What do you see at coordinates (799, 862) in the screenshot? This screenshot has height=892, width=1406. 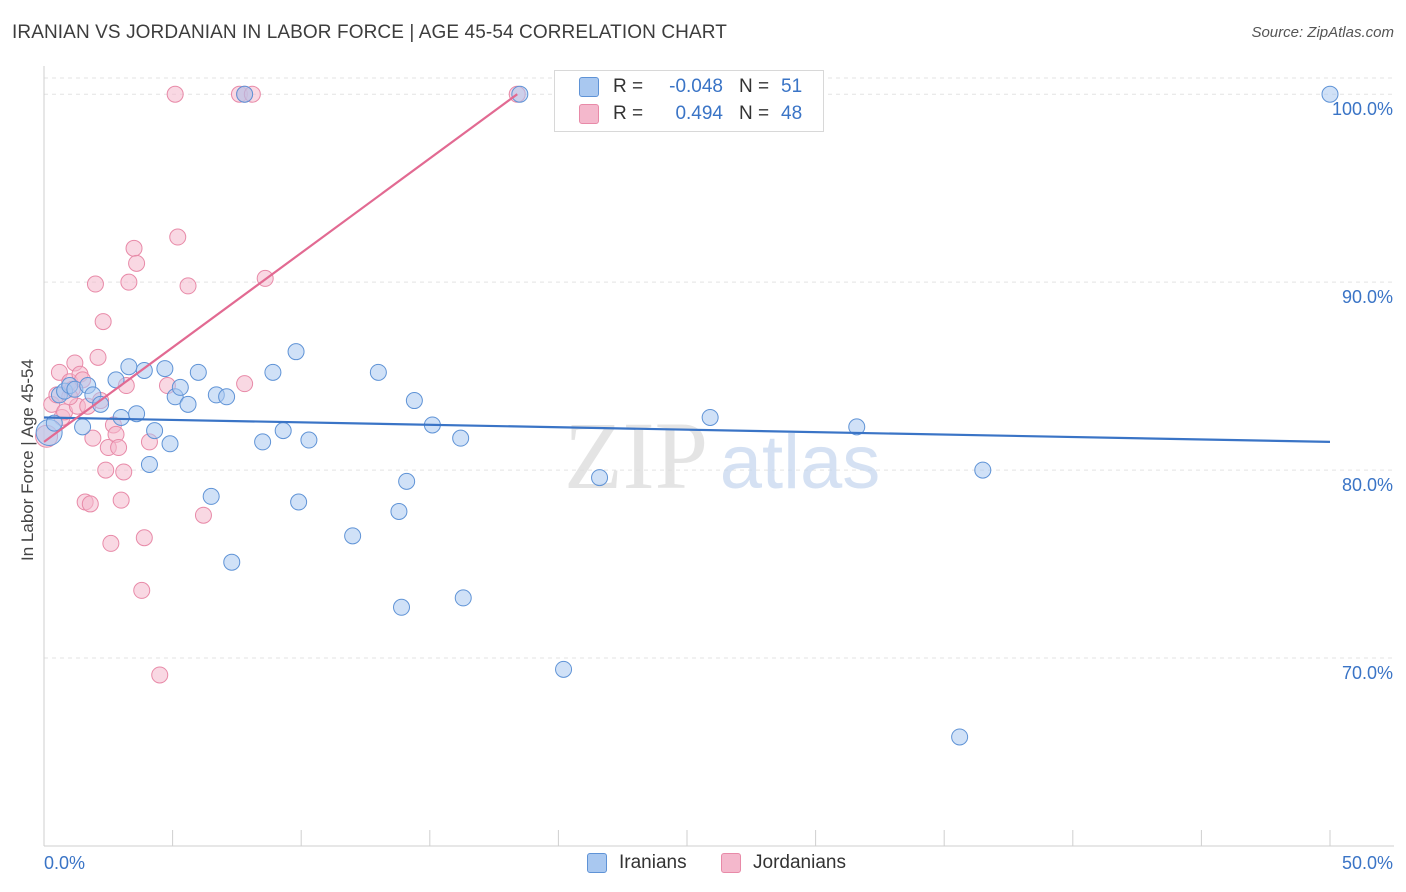 I see `legend-label-jordanians: Jordanians` at bounding box center [799, 862].